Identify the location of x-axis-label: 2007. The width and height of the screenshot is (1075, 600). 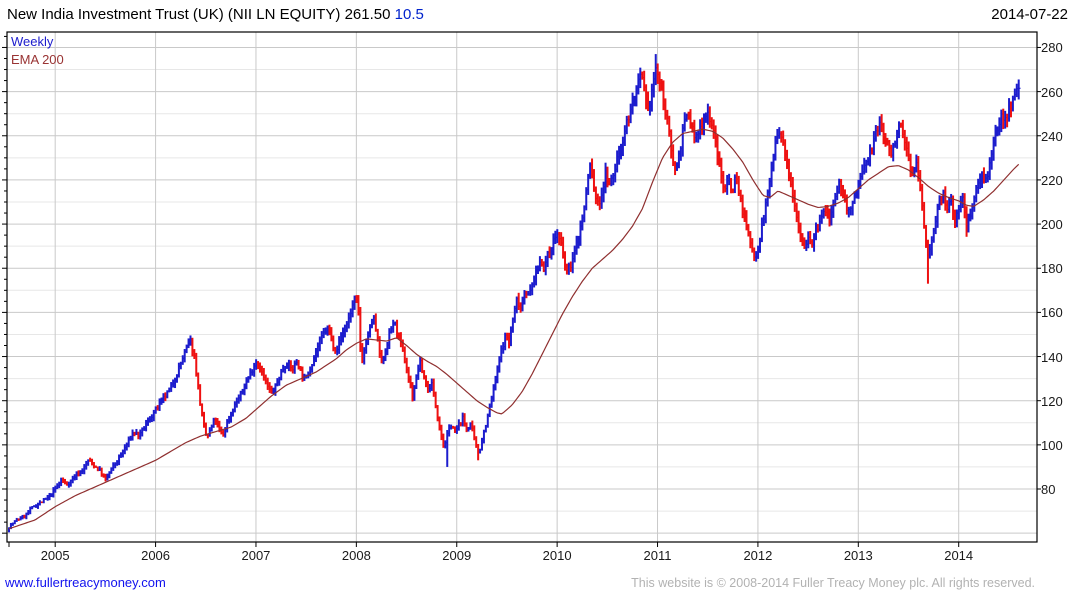
(256, 555).